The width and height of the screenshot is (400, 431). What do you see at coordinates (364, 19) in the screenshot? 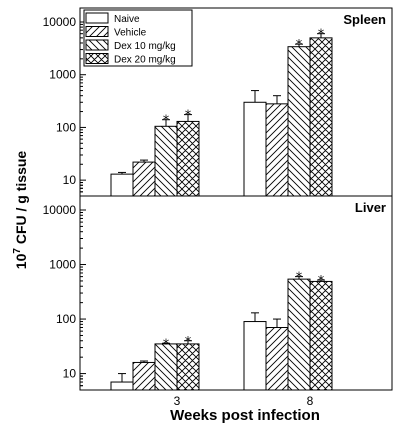
I see `panel-title-spleen: Spleen` at bounding box center [364, 19].